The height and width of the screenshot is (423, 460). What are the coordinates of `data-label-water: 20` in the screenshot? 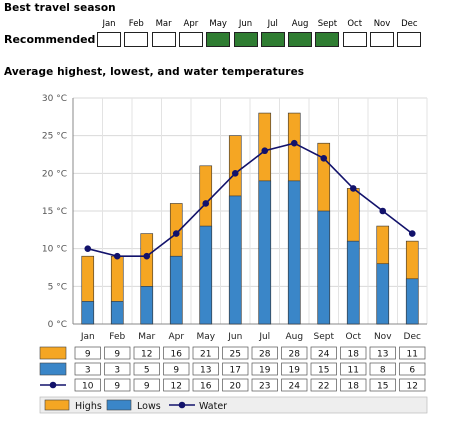 It's located at (236, 387).